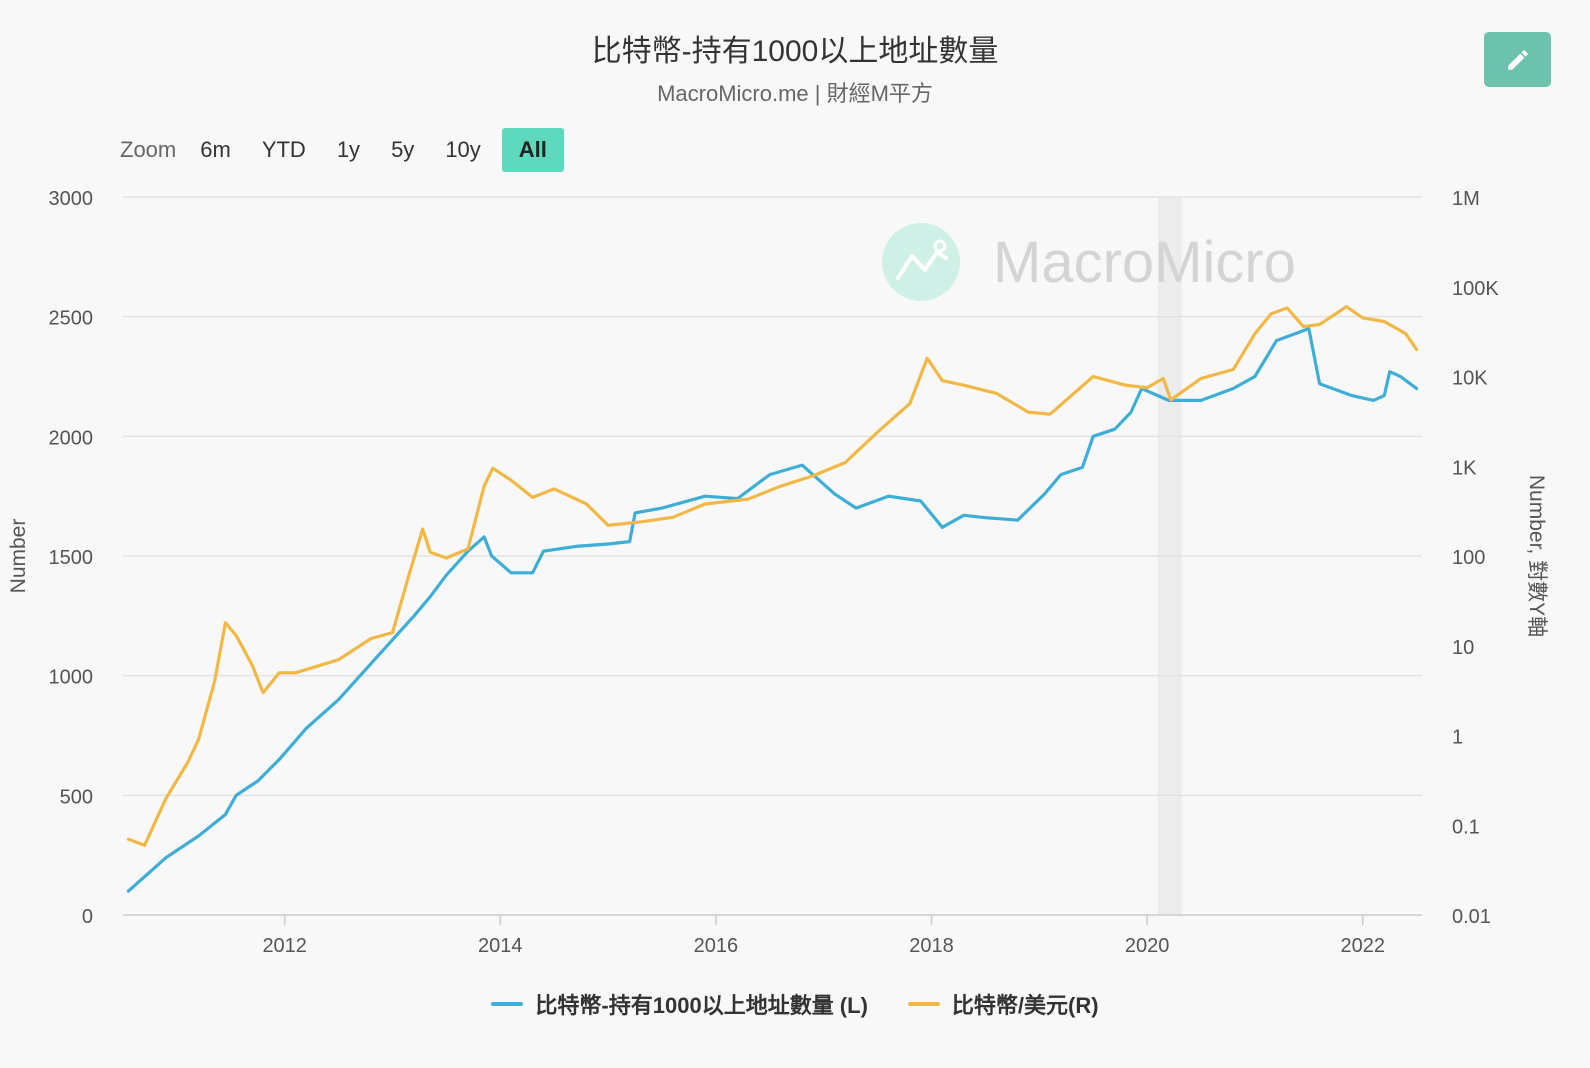 The height and width of the screenshot is (1068, 1590). I want to click on y-right-tick-label: 1M, so click(1466, 199).